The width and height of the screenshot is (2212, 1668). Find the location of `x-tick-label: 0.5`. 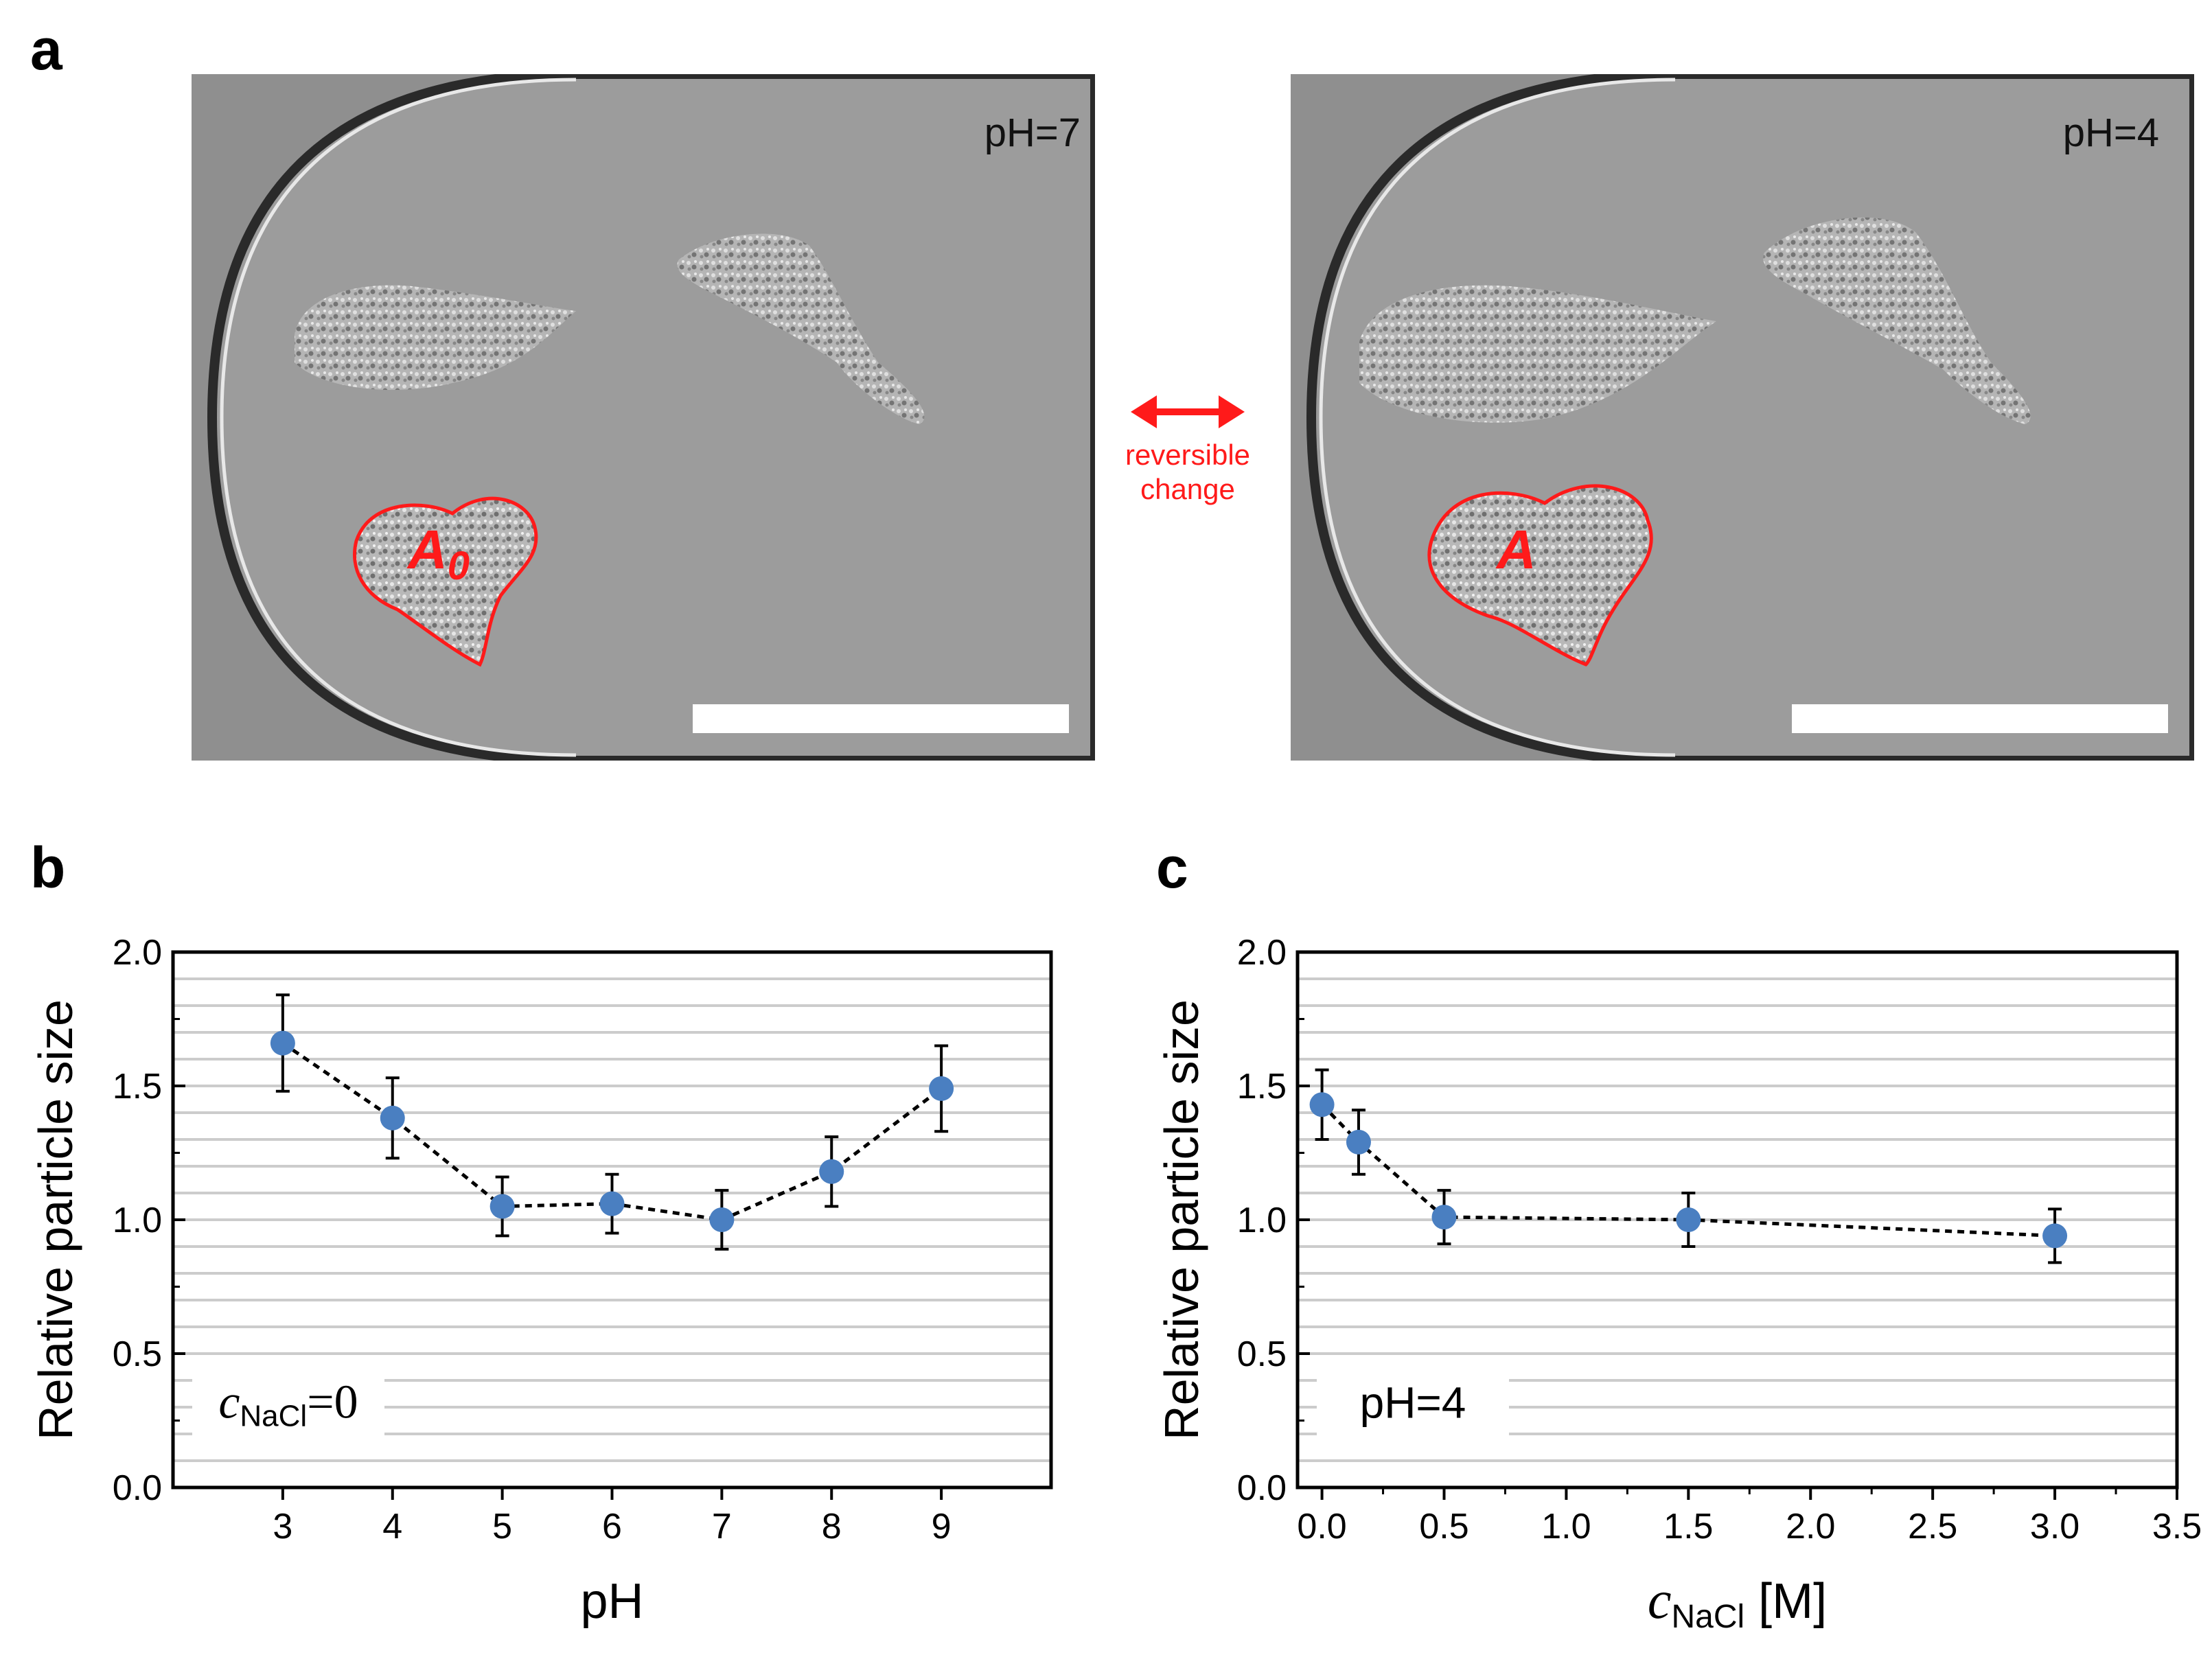

x-tick-label: 0.5 is located at coordinates (1443, 1527).